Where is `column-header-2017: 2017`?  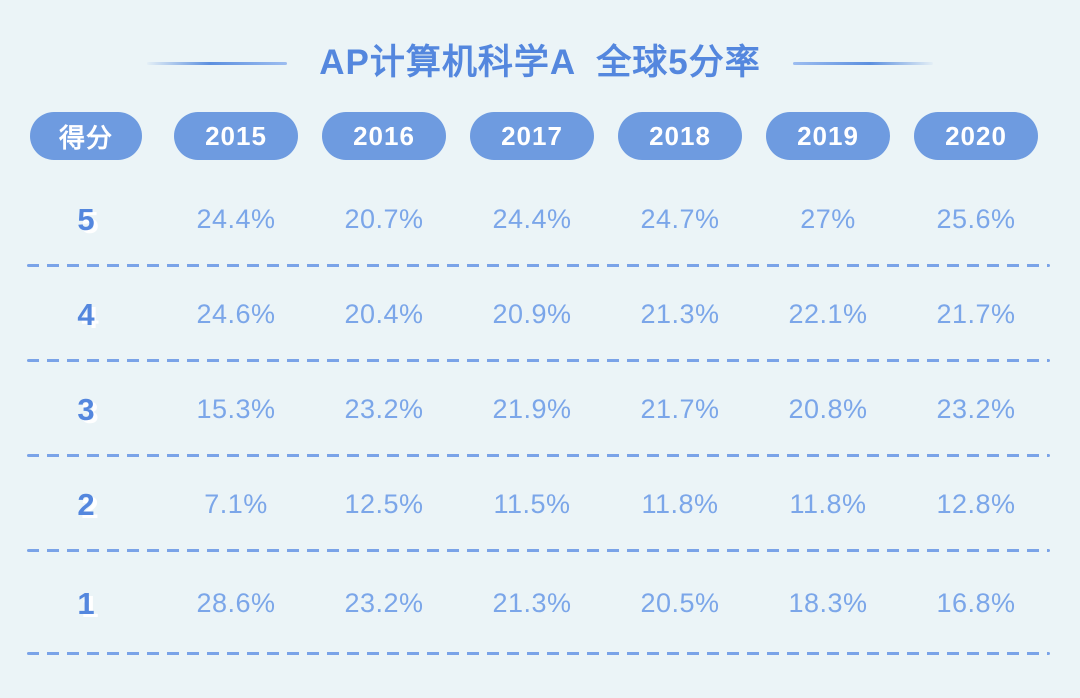 column-header-2017: 2017 is located at coordinates (532, 136).